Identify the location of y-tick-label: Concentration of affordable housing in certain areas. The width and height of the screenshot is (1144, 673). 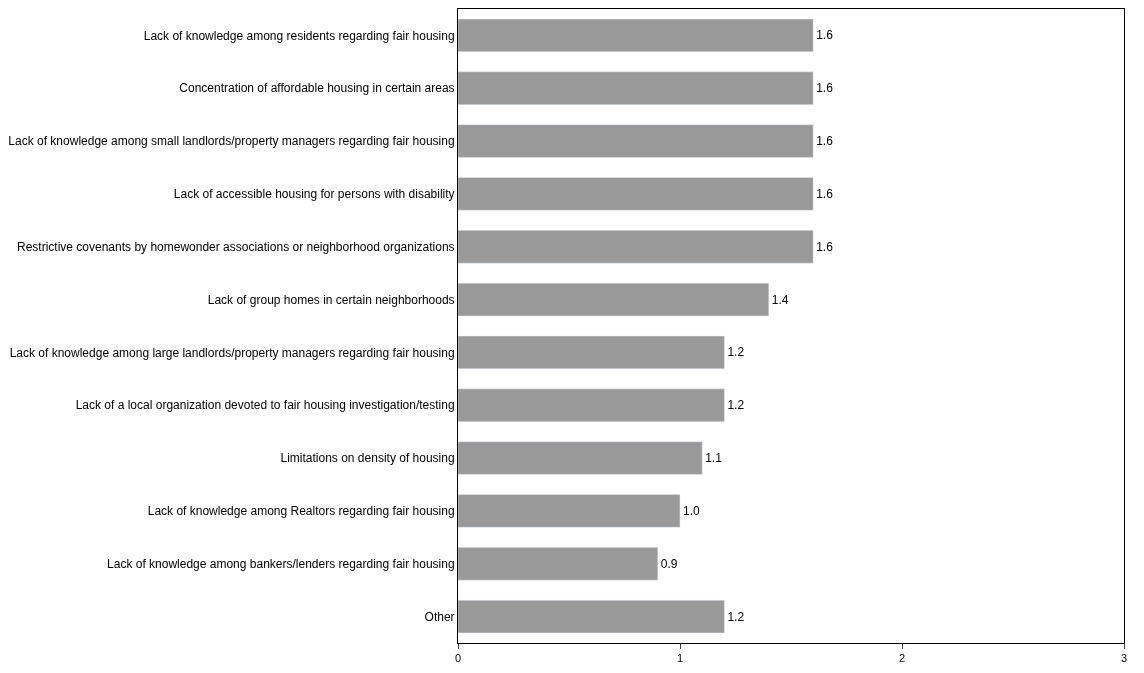
(317, 88).